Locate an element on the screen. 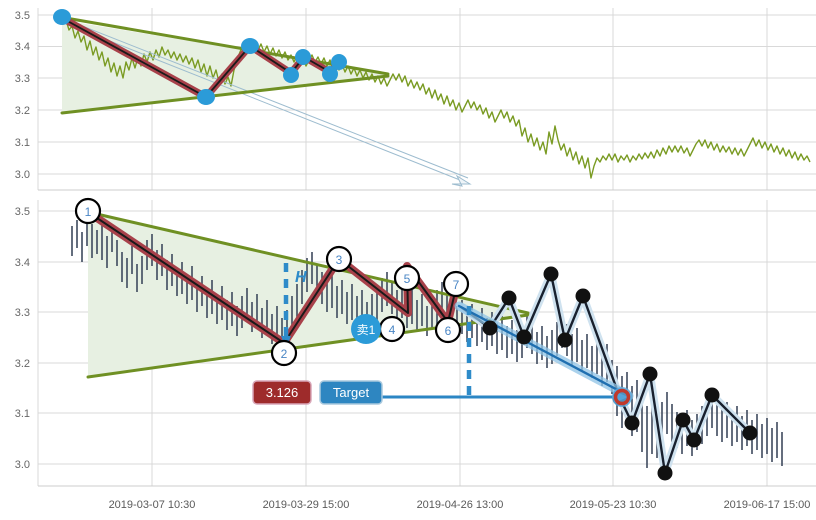  pivot-marker-7: 7 is located at coordinates (456, 284).